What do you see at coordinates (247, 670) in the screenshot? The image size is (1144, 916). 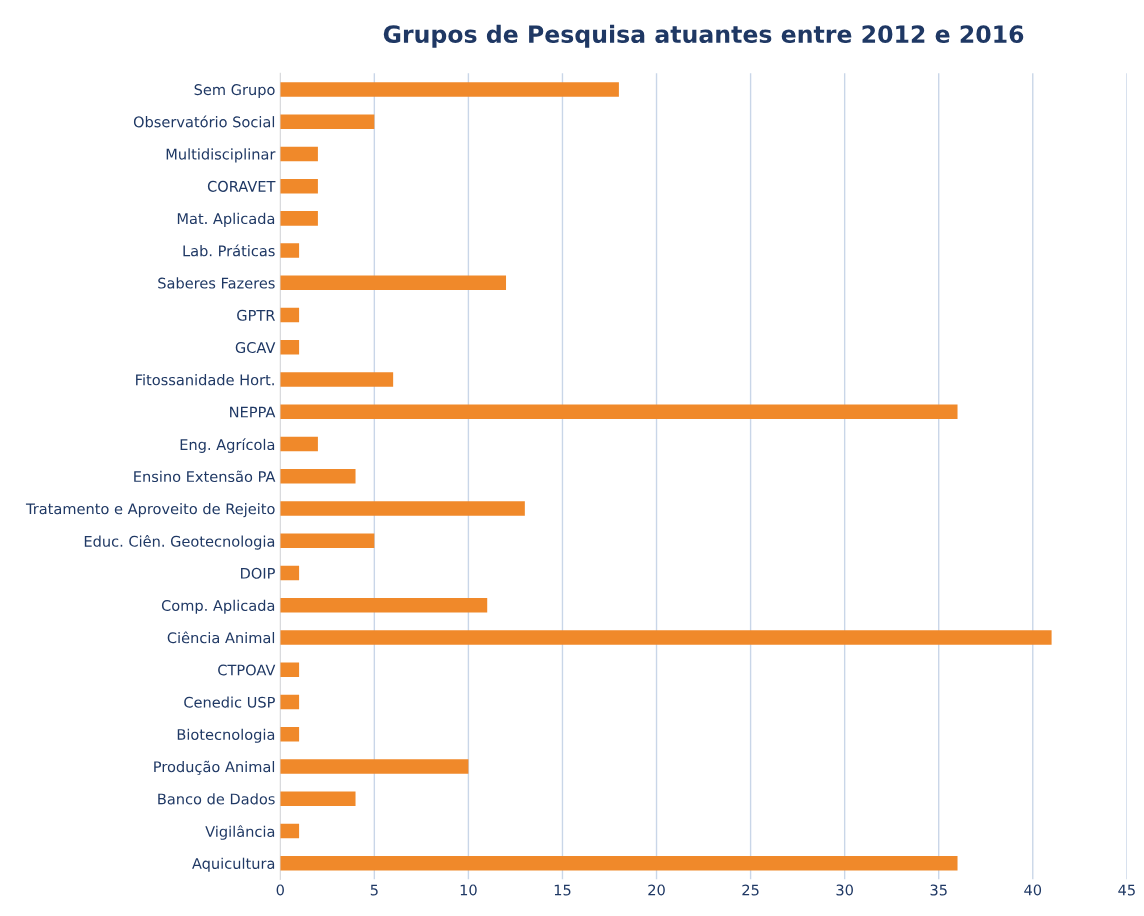 I see `y-tick-label: CTPOAV` at bounding box center [247, 670].